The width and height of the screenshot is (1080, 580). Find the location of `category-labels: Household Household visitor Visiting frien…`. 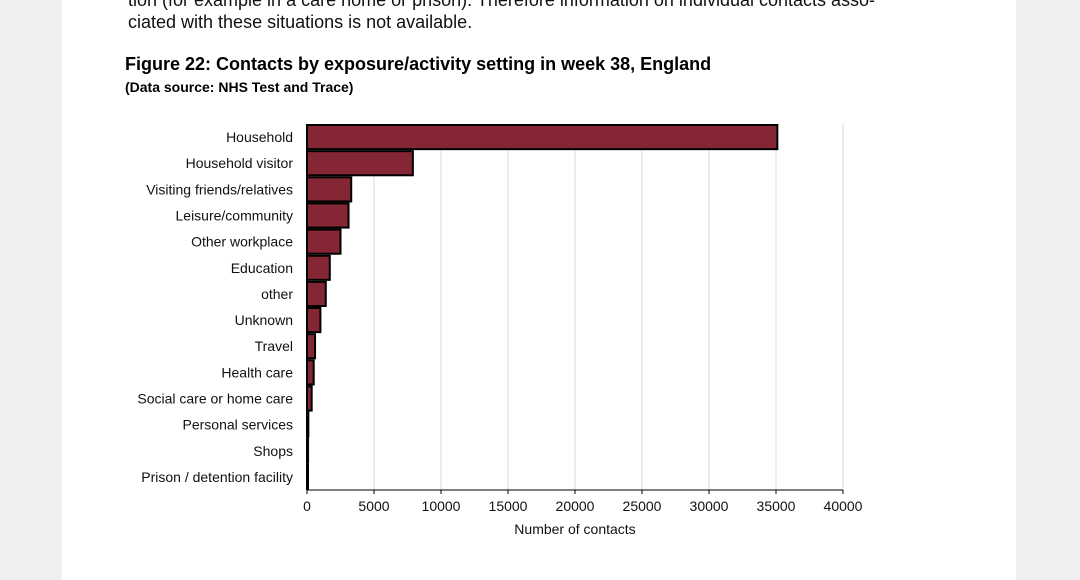

category-labels: Household Household visitor Visiting frien… is located at coordinates (215, 307).